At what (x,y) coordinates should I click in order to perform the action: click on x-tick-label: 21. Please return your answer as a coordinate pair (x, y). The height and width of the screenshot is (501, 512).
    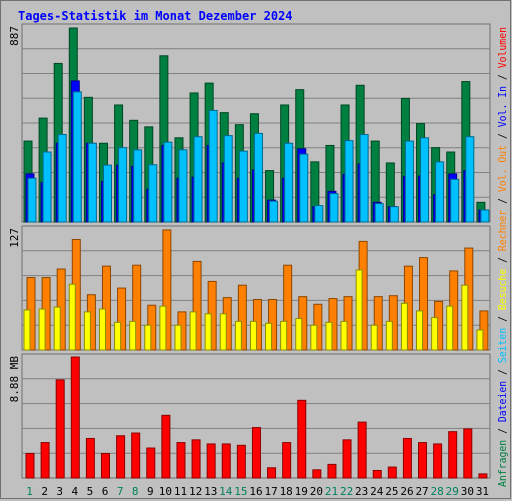
    Looking at the image, I should click on (331, 491).